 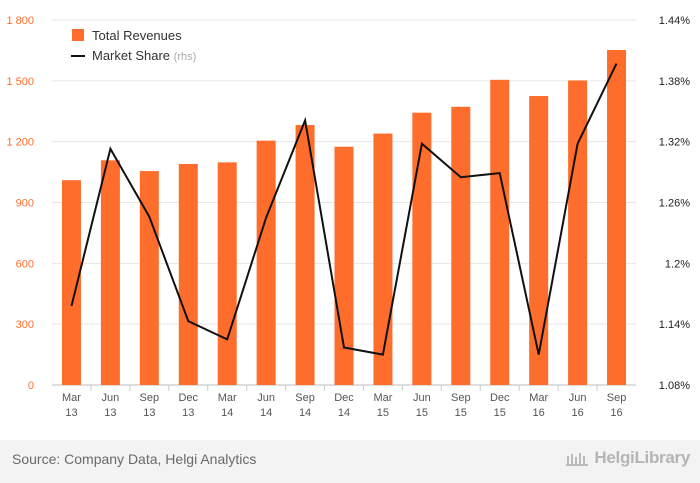 I want to click on y-left-tick-label: 0, so click(x=31, y=386).